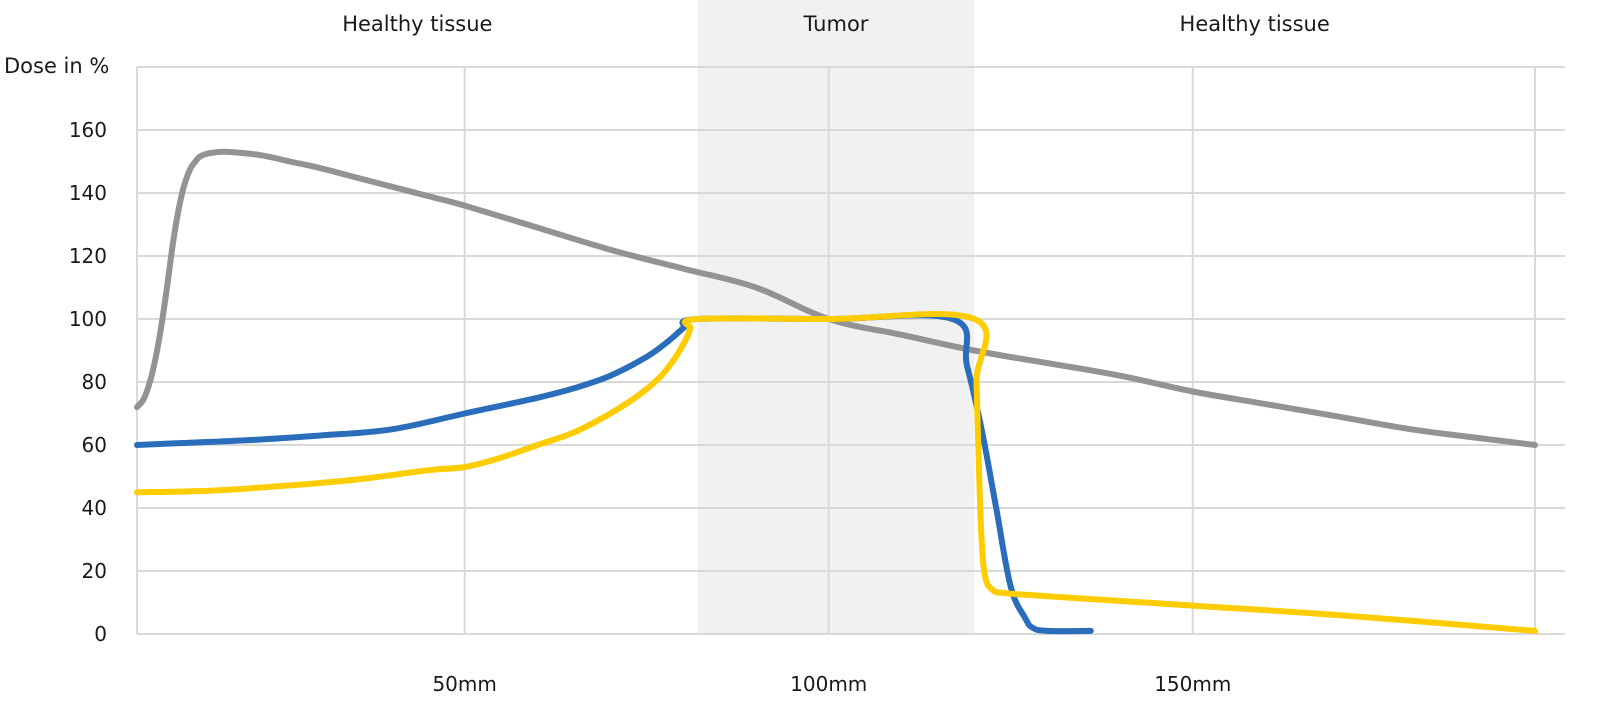 The image size is (1600, 711). I want to click on y-tick-label-2: 40, so click(94, 508).